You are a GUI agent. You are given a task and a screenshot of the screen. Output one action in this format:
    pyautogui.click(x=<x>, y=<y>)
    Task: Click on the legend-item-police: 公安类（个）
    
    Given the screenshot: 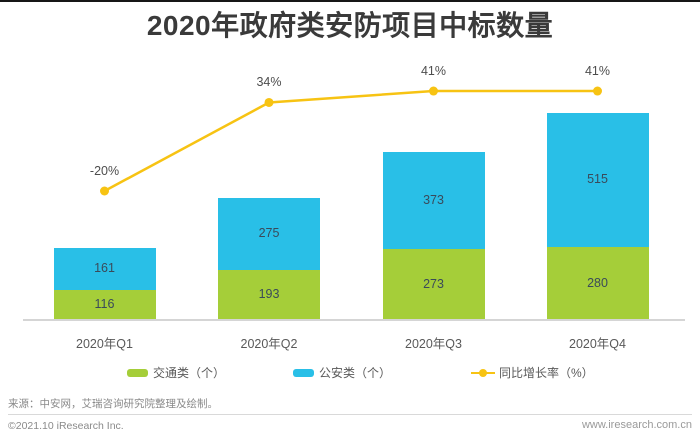 What is the action you would take?
    pyautogui.click(x=342, y=372)
    